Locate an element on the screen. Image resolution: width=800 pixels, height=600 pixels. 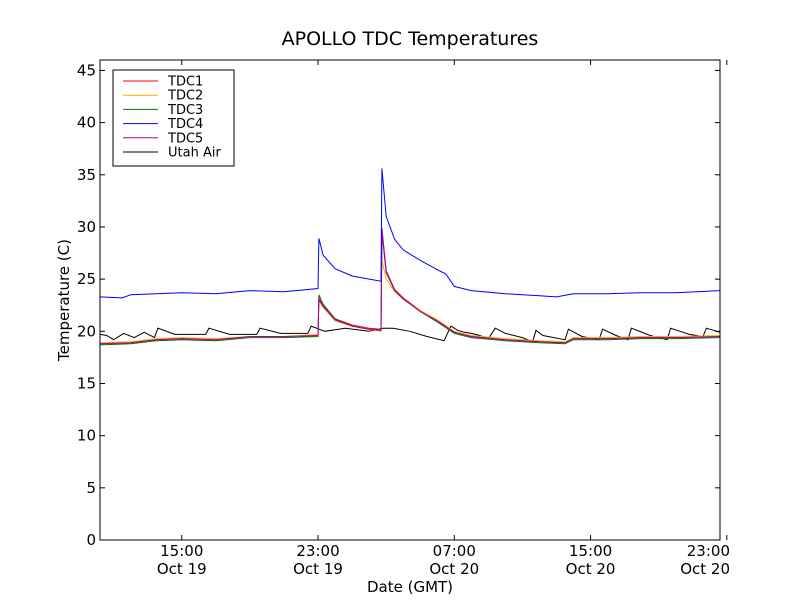
y-tick-label: 25 is located at coordinates (86, 279).